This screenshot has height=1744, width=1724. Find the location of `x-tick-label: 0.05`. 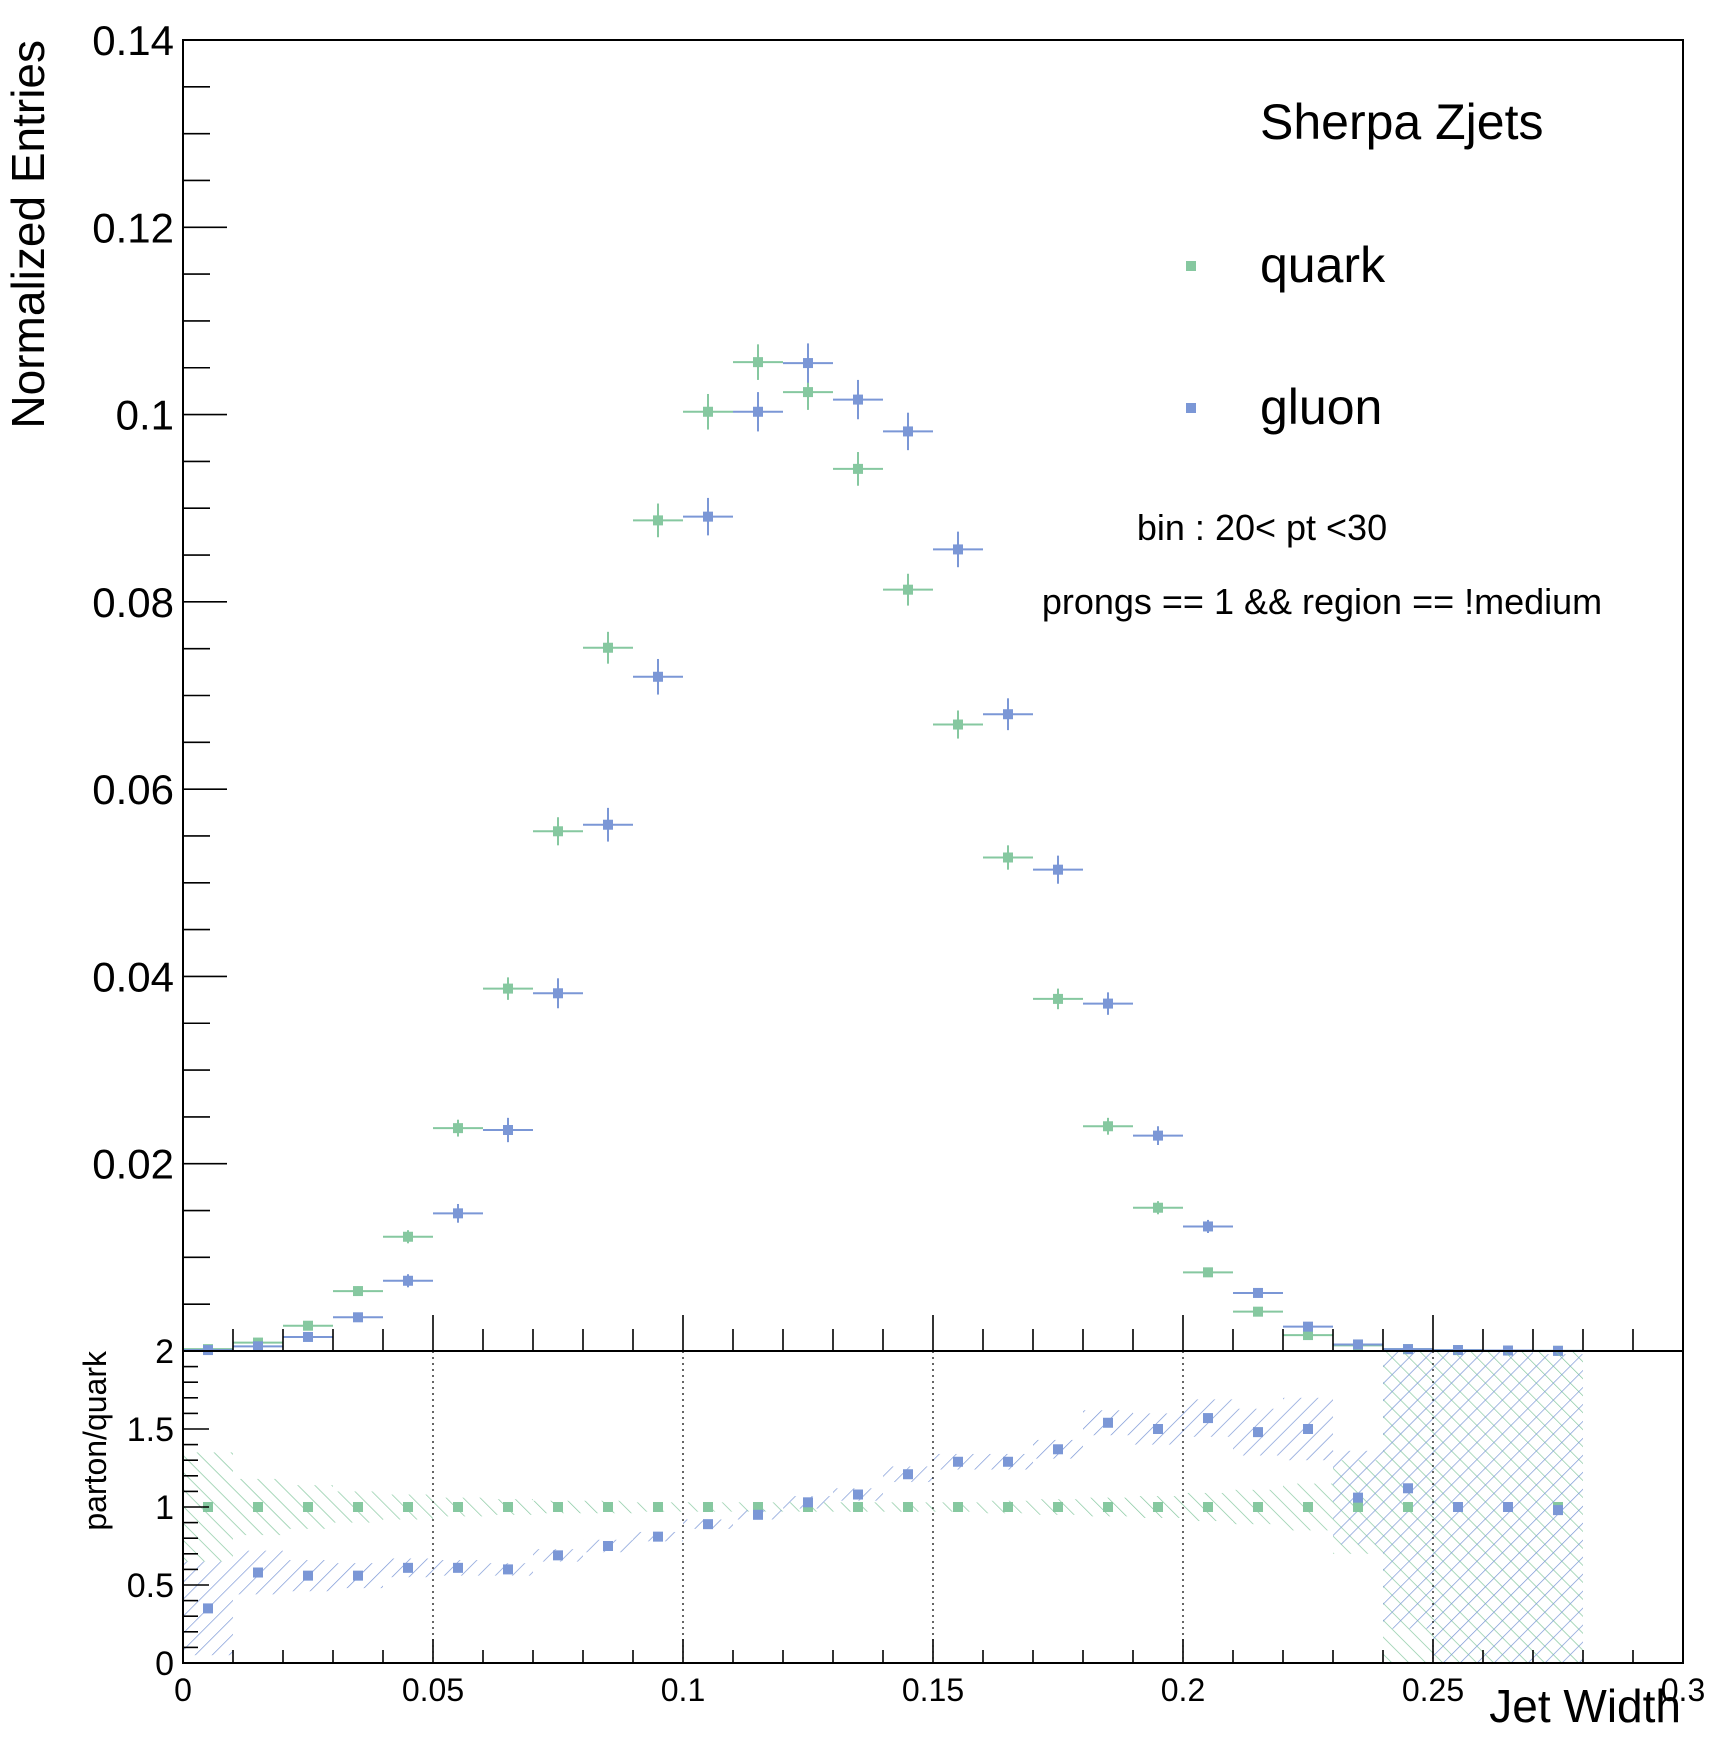

x-tick-label: 0.05 is located at coordinates (433, 1690).